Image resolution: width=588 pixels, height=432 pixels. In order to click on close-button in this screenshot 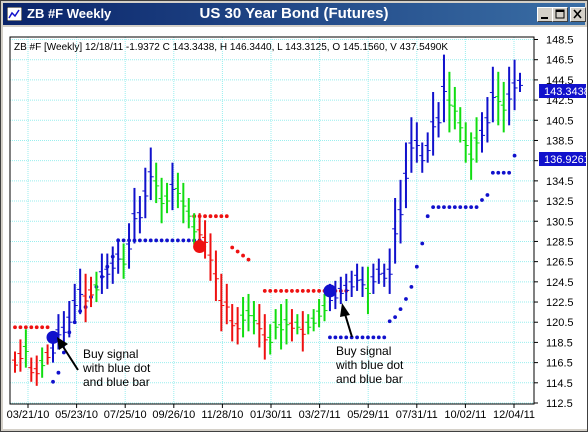, I will do `click(578, 14)`.